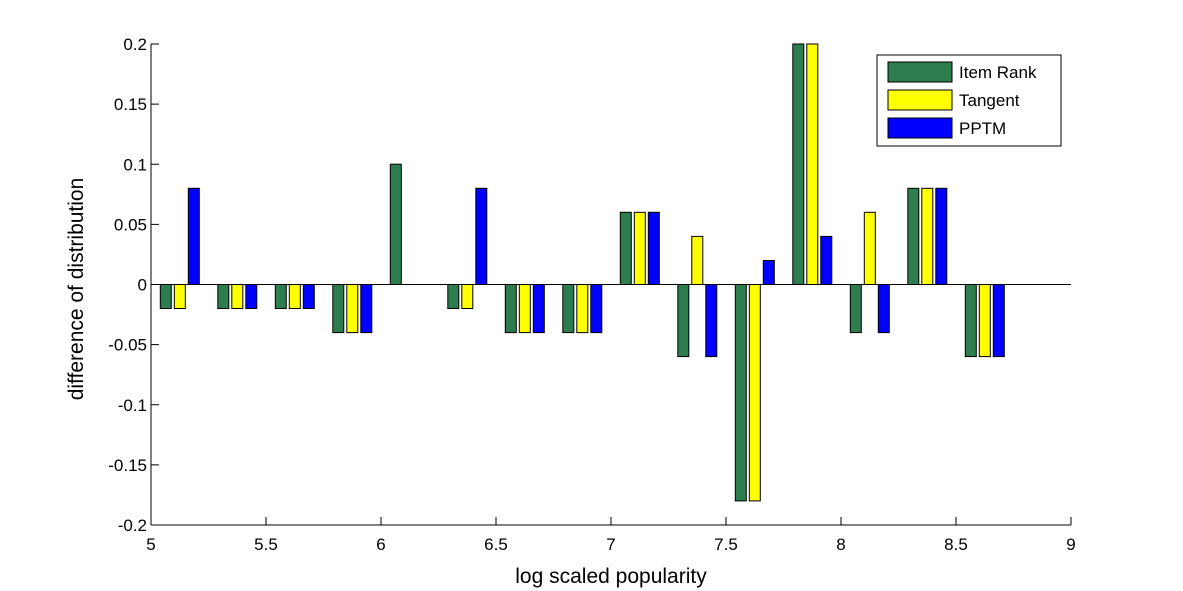  I want to click on y-tick-label-8: 0.2, so click(135, 44).